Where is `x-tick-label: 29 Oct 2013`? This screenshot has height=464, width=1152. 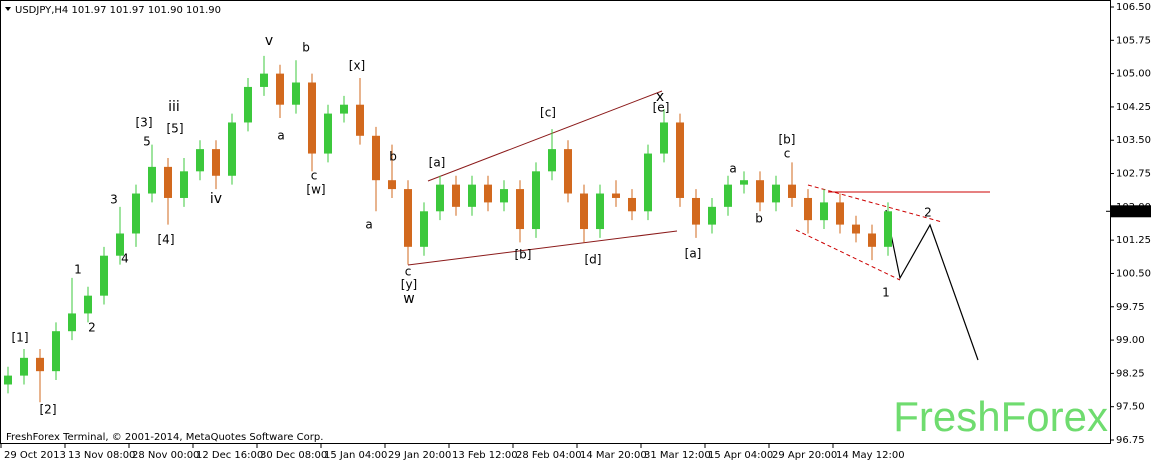 x-tick-label: 29 Oct 2013 is located at coordinates (35, 455).